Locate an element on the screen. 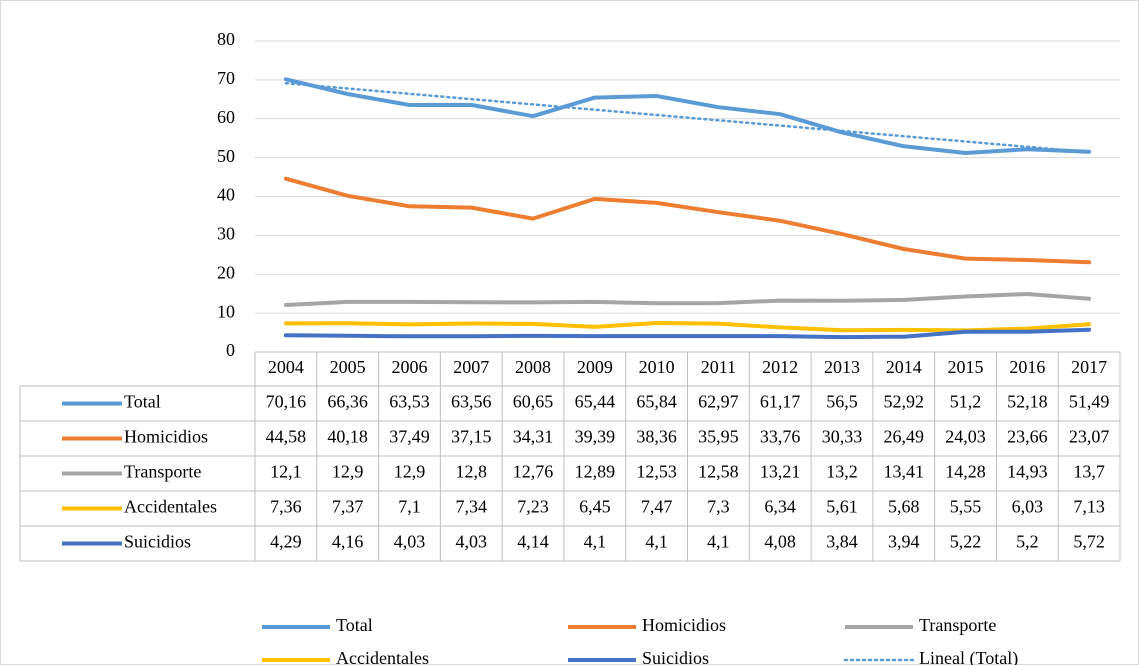 This screenshot has height=665, width=1139. x-tick-label: 2016 is located at coordinates (1027, 367).